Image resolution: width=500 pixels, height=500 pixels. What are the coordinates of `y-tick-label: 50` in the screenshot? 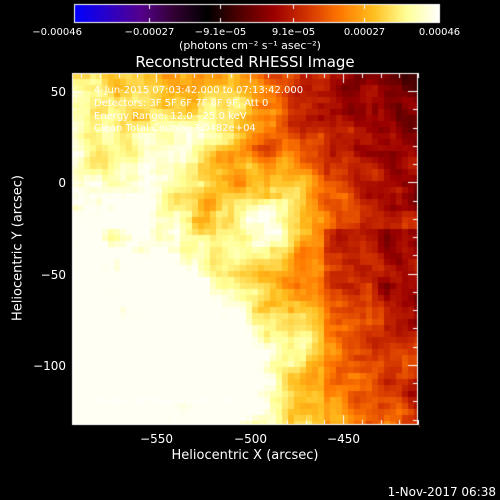 It's located at (58, 91).